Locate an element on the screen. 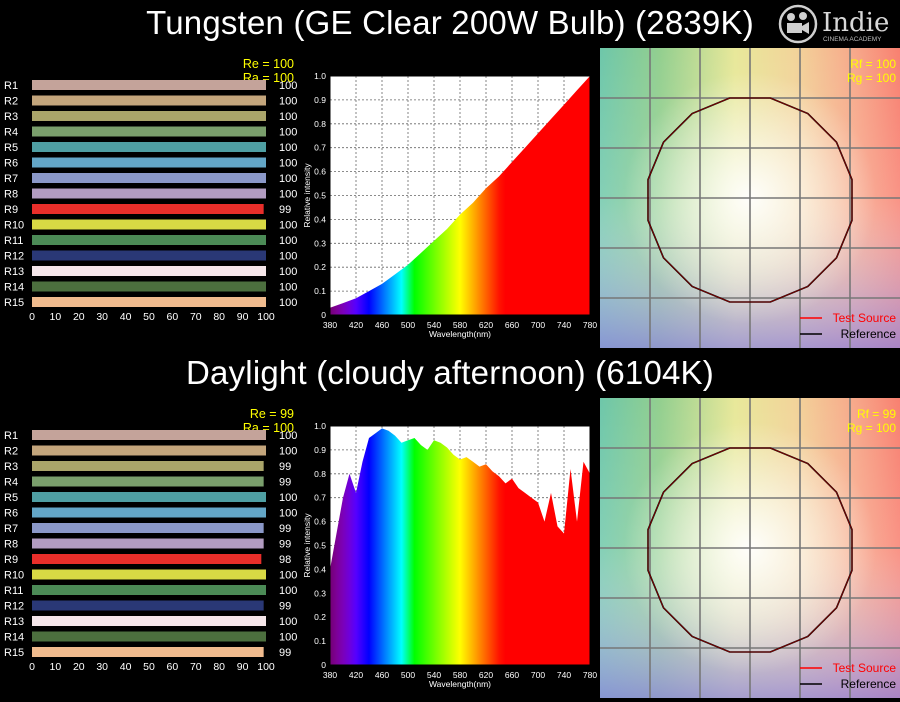 The height and width of the screenshot is (702, 900). cri-category-label: R8 is located at coordinates (11, 195).